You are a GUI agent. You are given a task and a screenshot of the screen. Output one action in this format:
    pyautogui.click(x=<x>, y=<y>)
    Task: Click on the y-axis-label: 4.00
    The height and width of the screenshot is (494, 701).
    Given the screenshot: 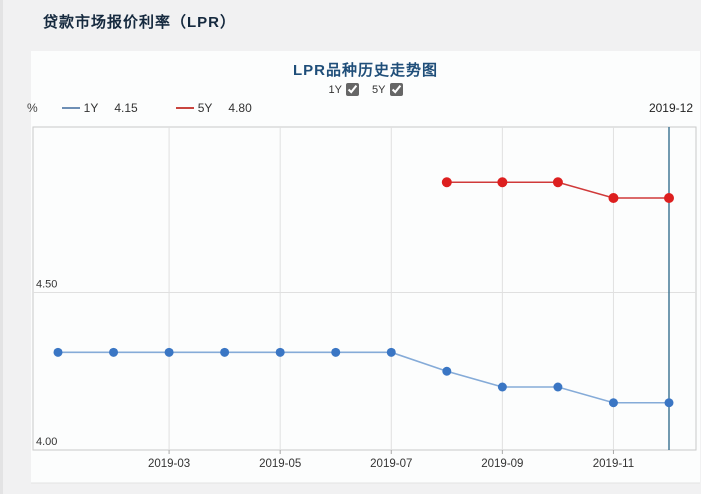 What is the action you would take?
    pyautogui.click(x=46, y=442)
    